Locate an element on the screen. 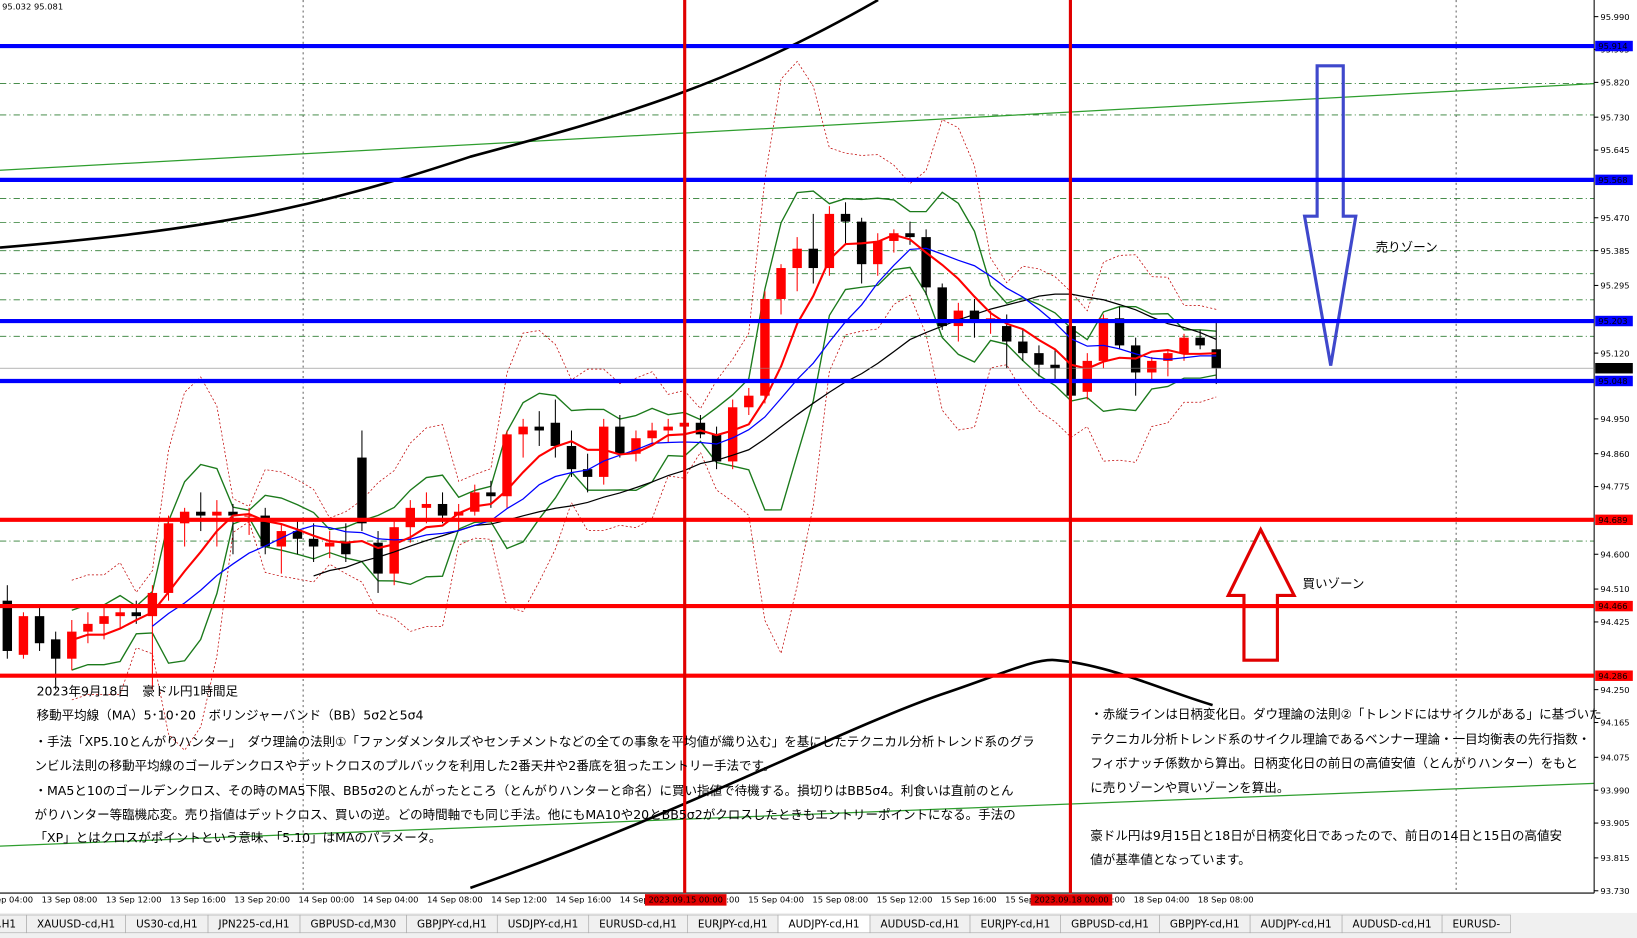 This screenshot has height=938, width=1637. tab: XAUUSD-cd,H1 is located at coordinates (76, 924).